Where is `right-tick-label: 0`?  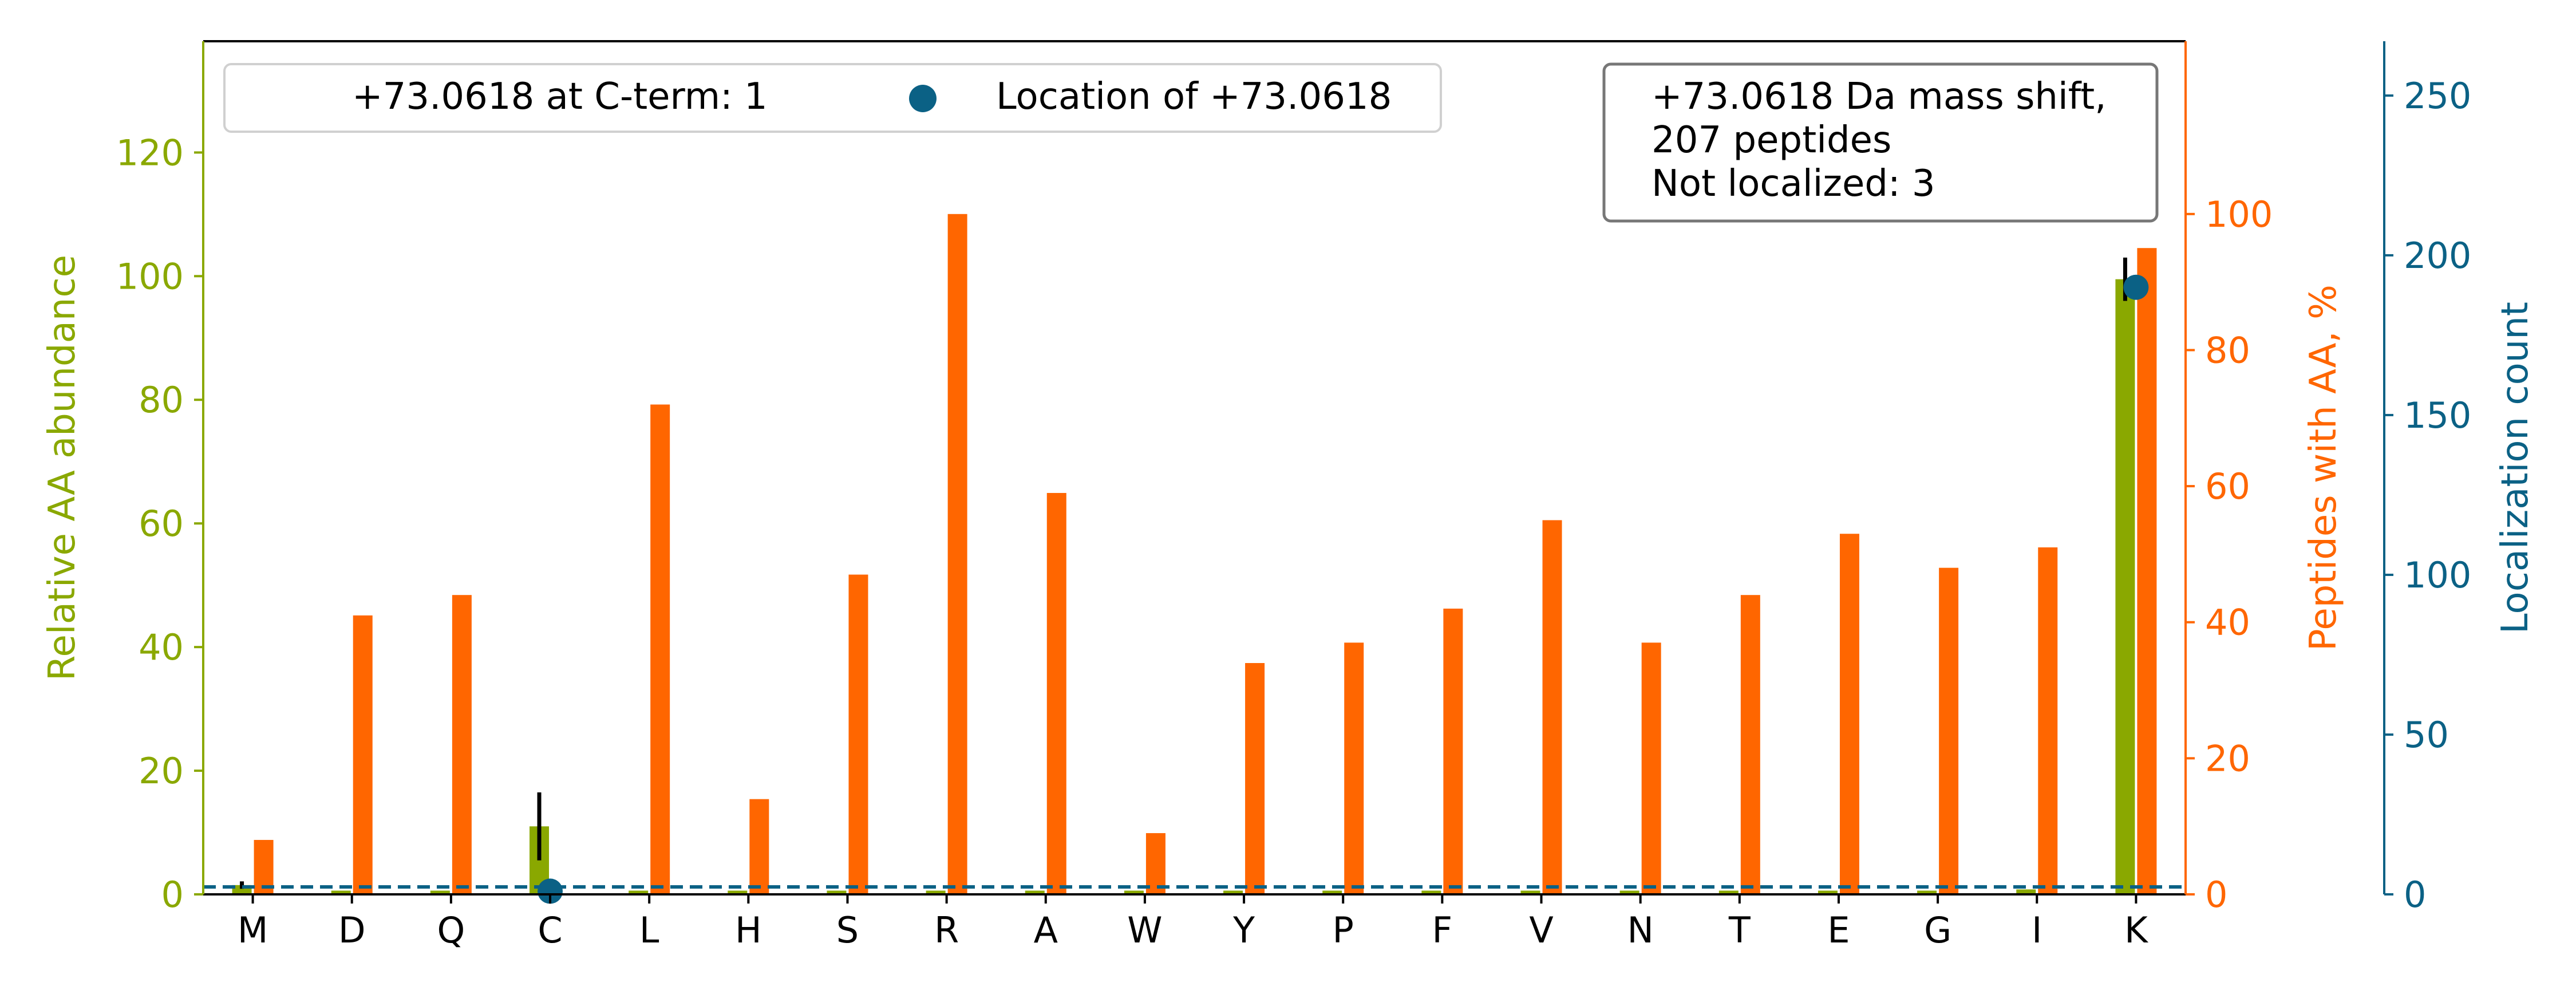
right-tick-label: 0 is located at coordinates (2216, 895).